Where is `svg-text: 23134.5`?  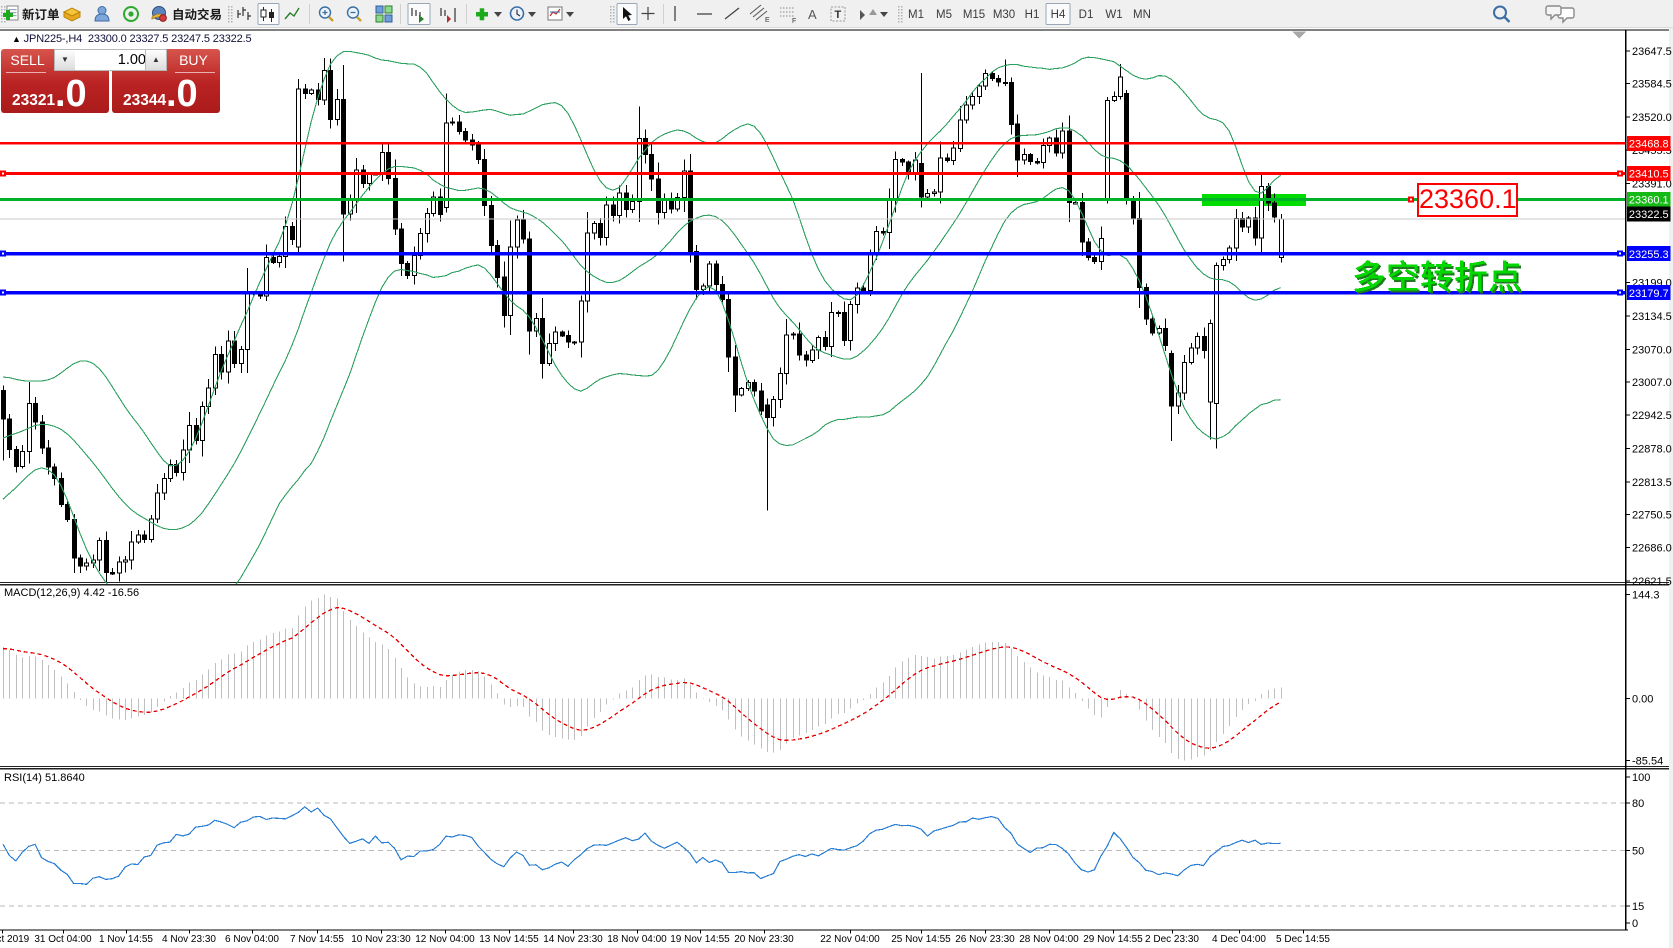
svg-text: 23134.5 is located at coordinates (1652, 317).